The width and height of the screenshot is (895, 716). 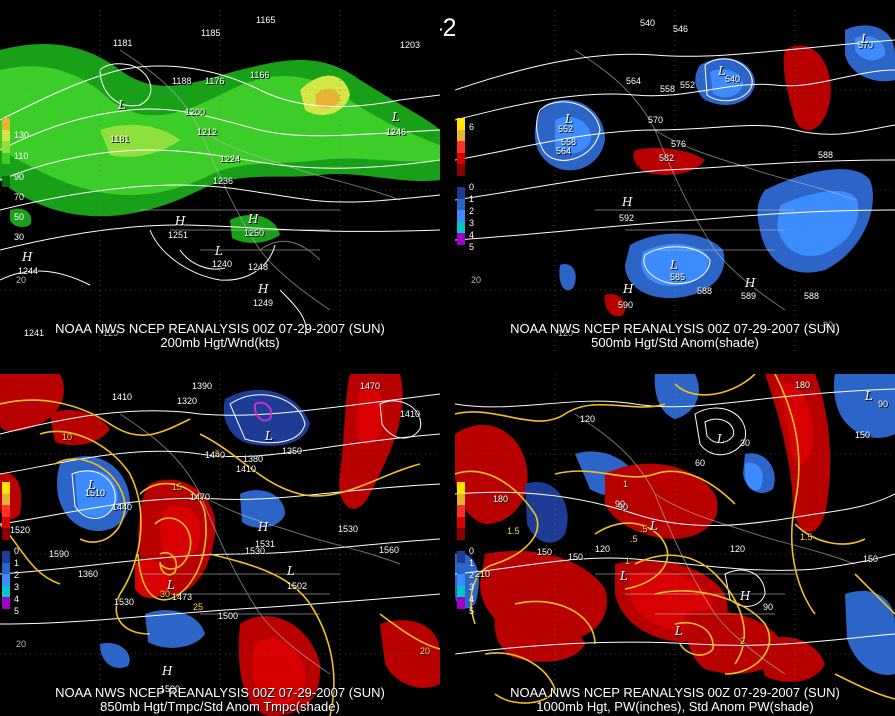 I want to click on temperature-label: 10, so click(x=67, y=437).